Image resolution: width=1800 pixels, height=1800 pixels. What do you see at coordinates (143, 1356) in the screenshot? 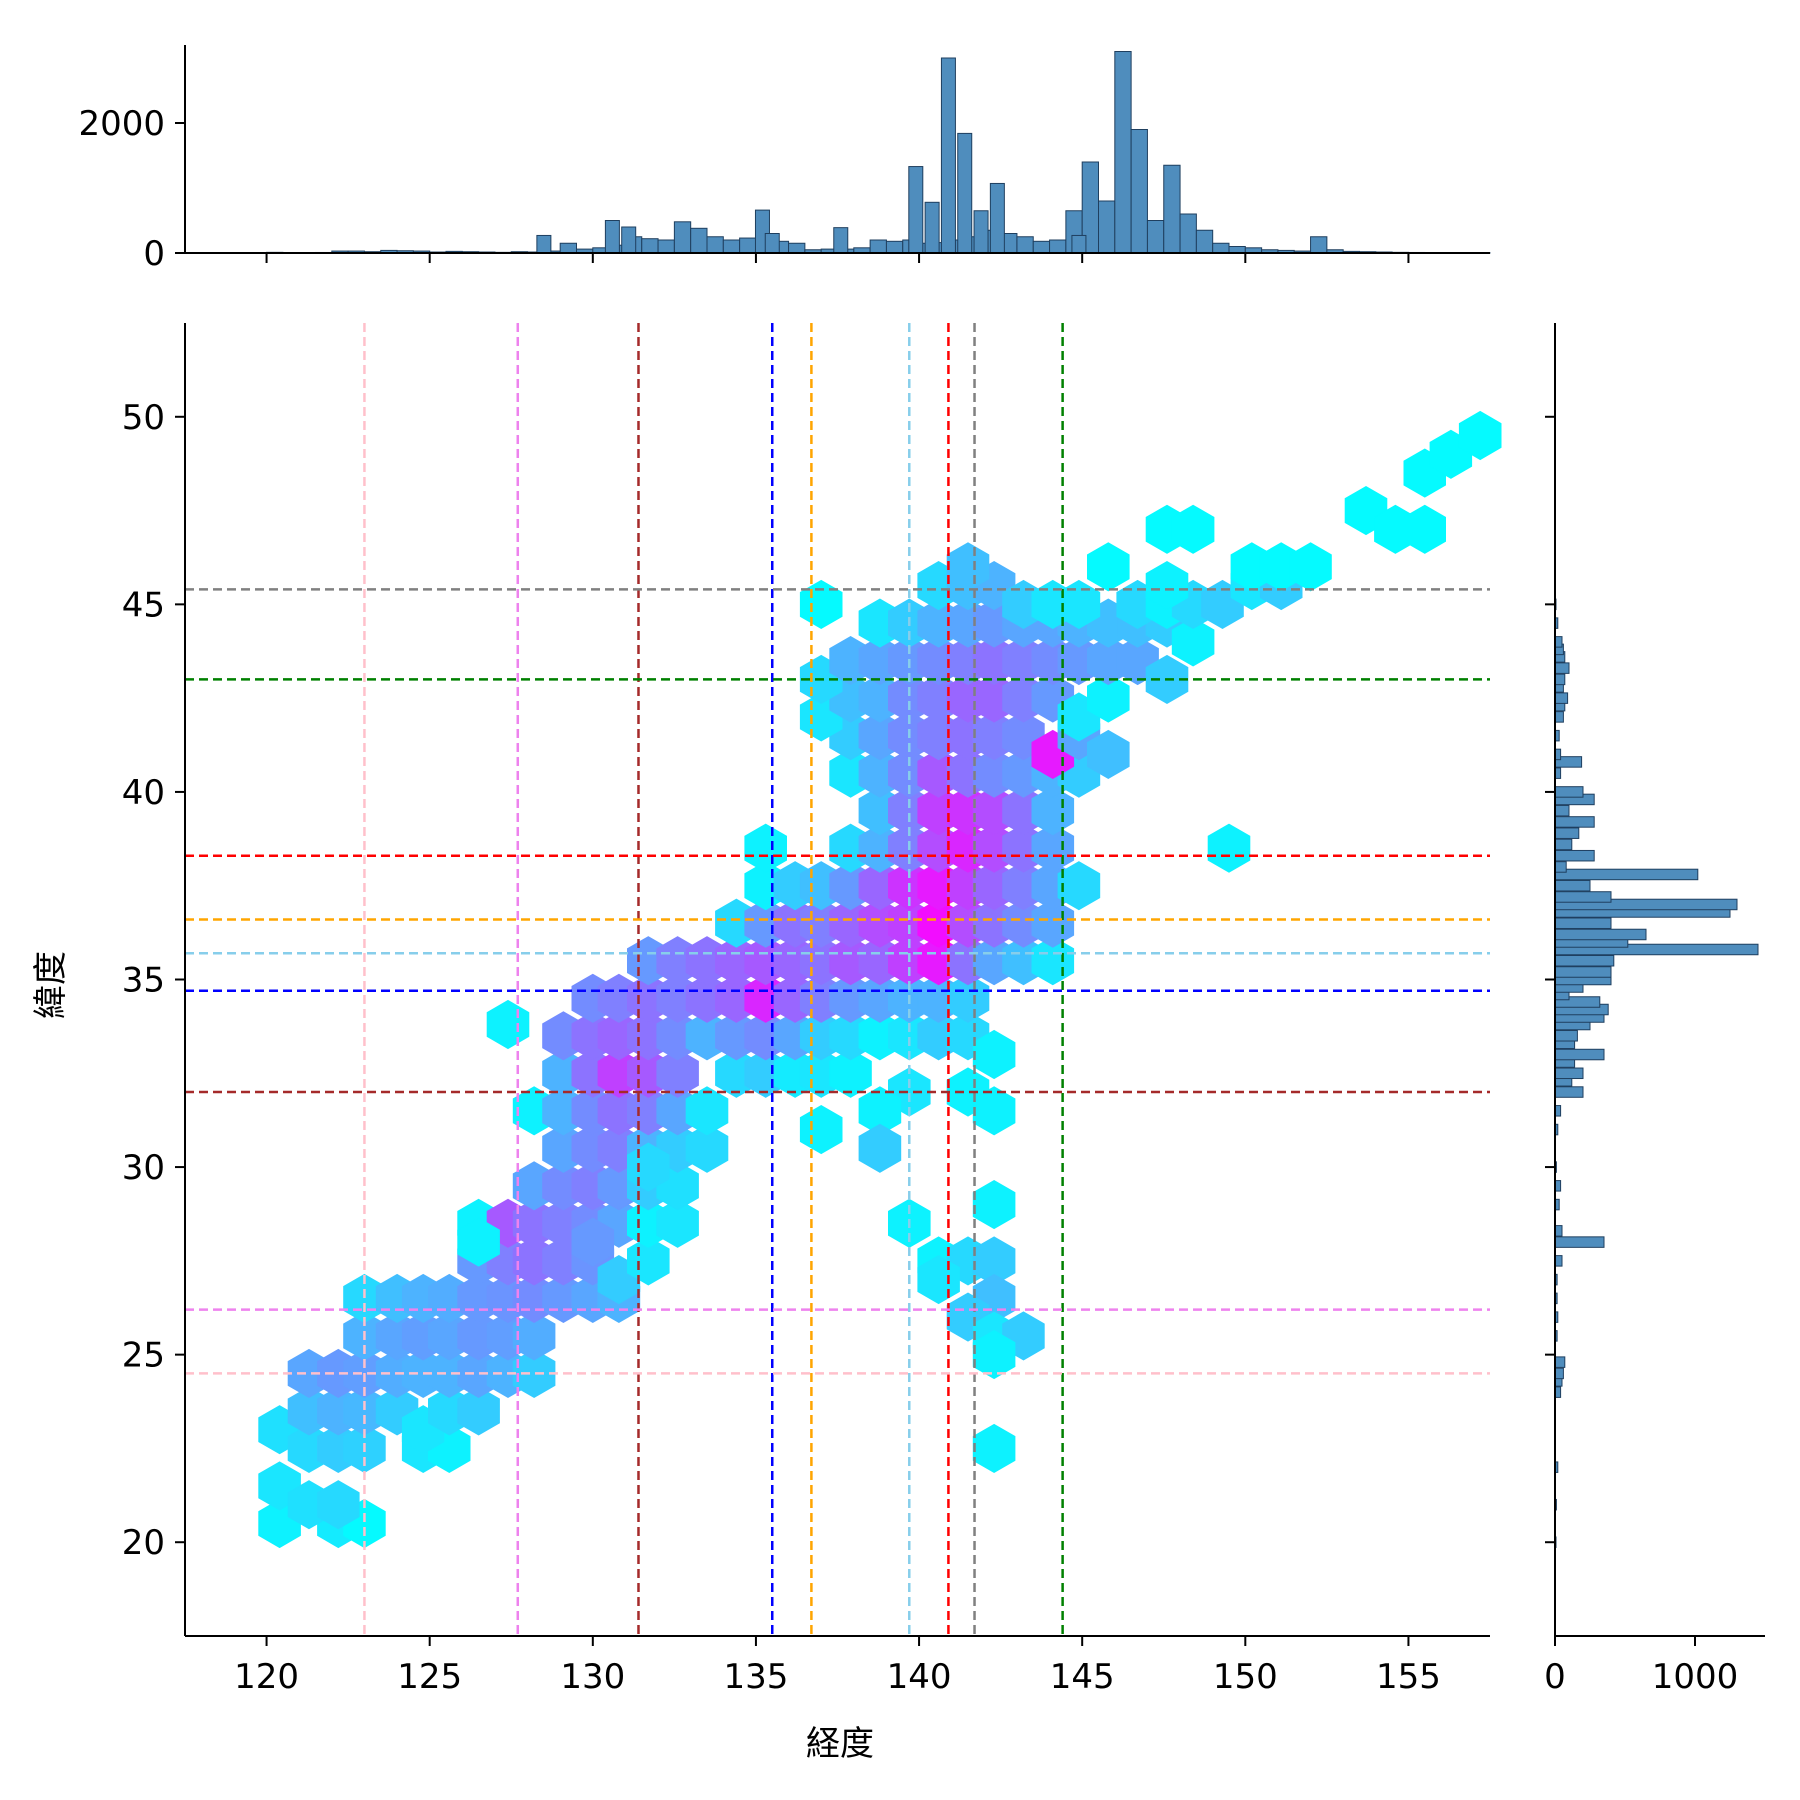
I see `y-tick-label: 25` at bounding box center [143, 1356].